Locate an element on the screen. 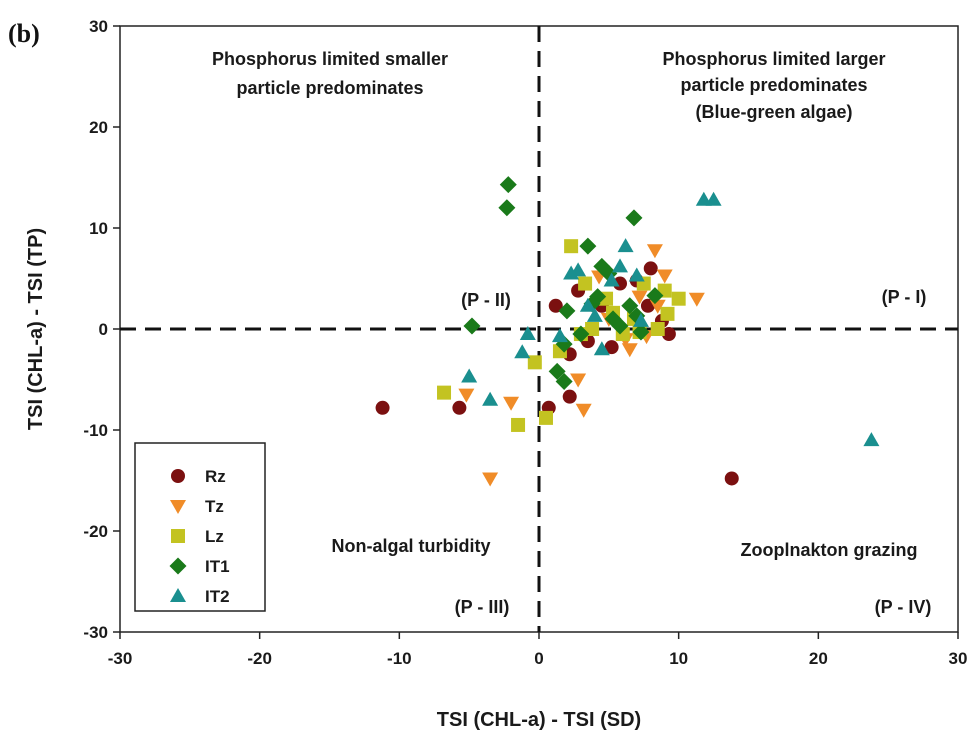 The image size is (979, 748). q3-label: (P - III) is located at coordinates (482, 607).